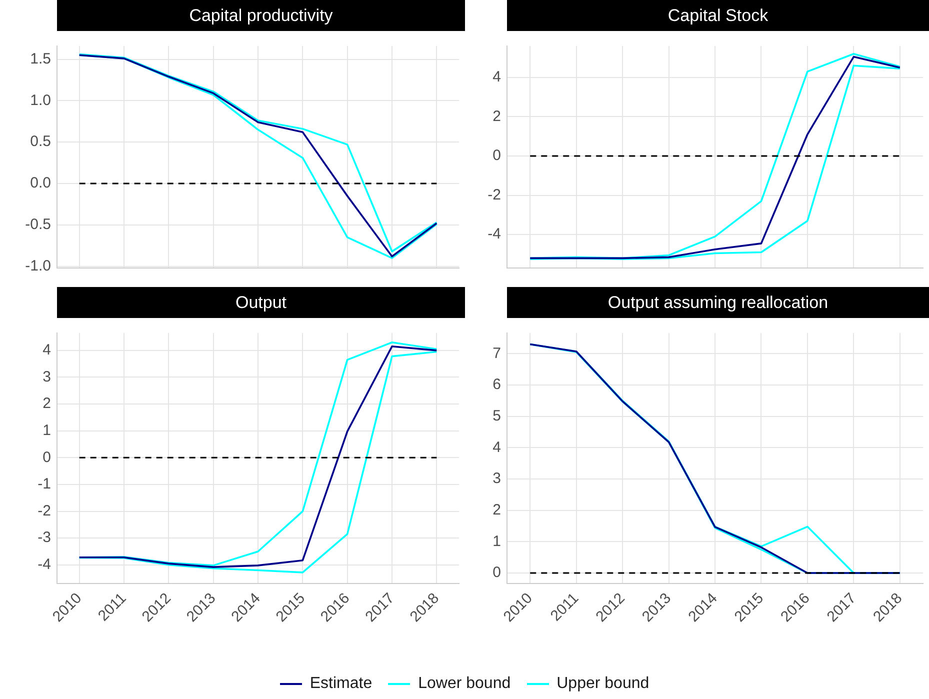  I want to click on y-tick-label: 1.5, so click(40, 59).